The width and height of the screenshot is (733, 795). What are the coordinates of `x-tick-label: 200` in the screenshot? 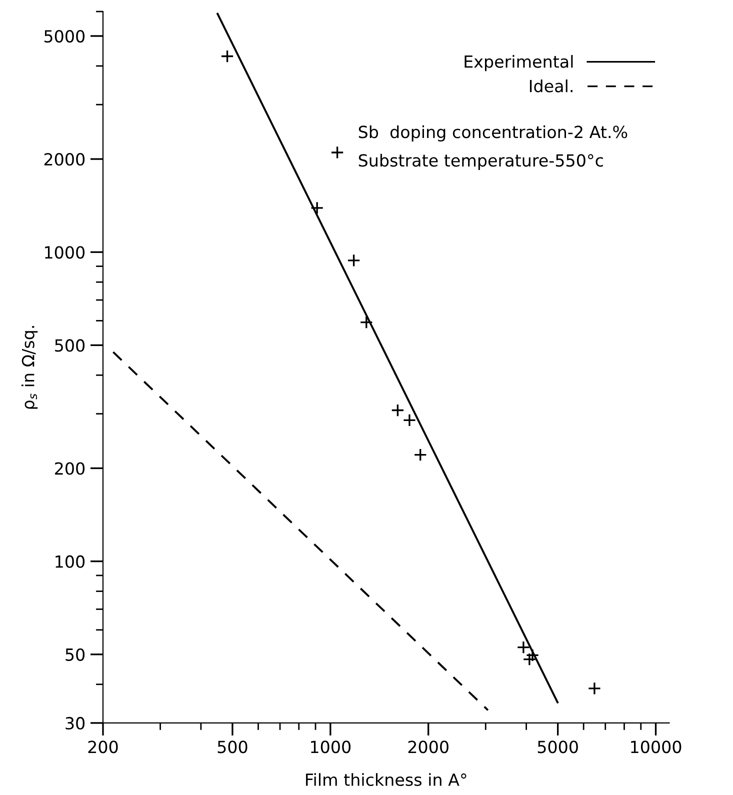 It's located at (103, 747).